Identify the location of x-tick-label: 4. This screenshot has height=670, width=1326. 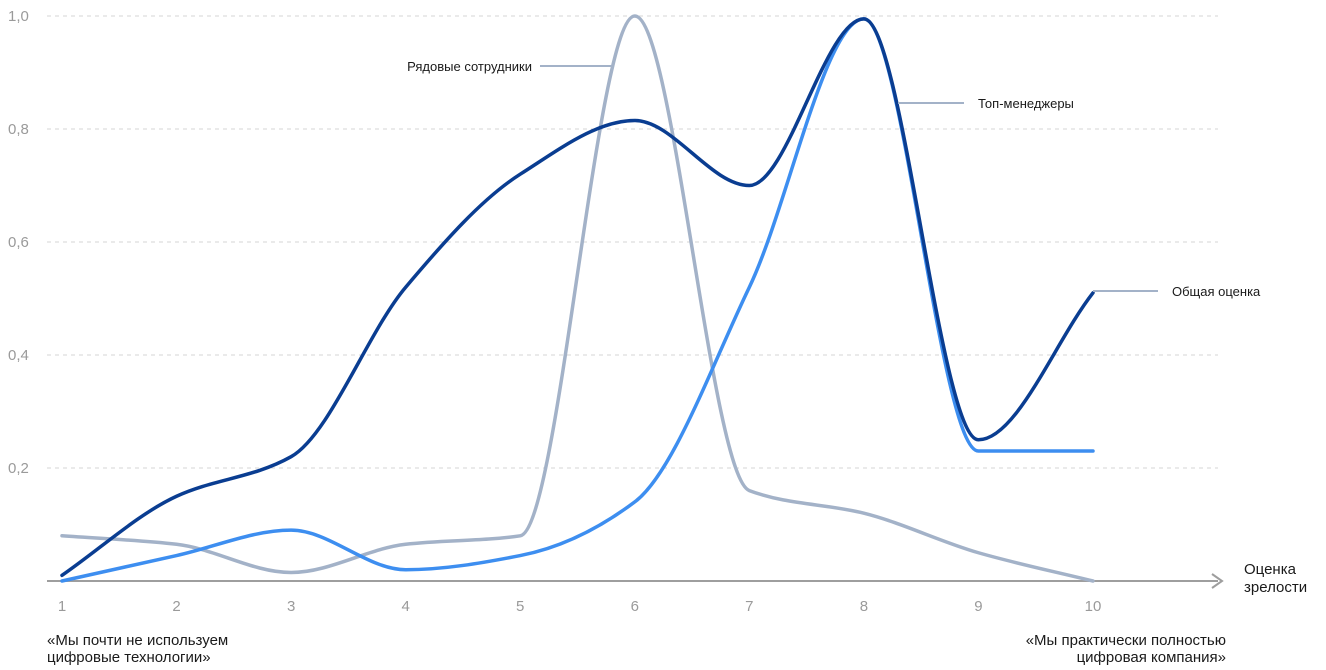
(405, 606).